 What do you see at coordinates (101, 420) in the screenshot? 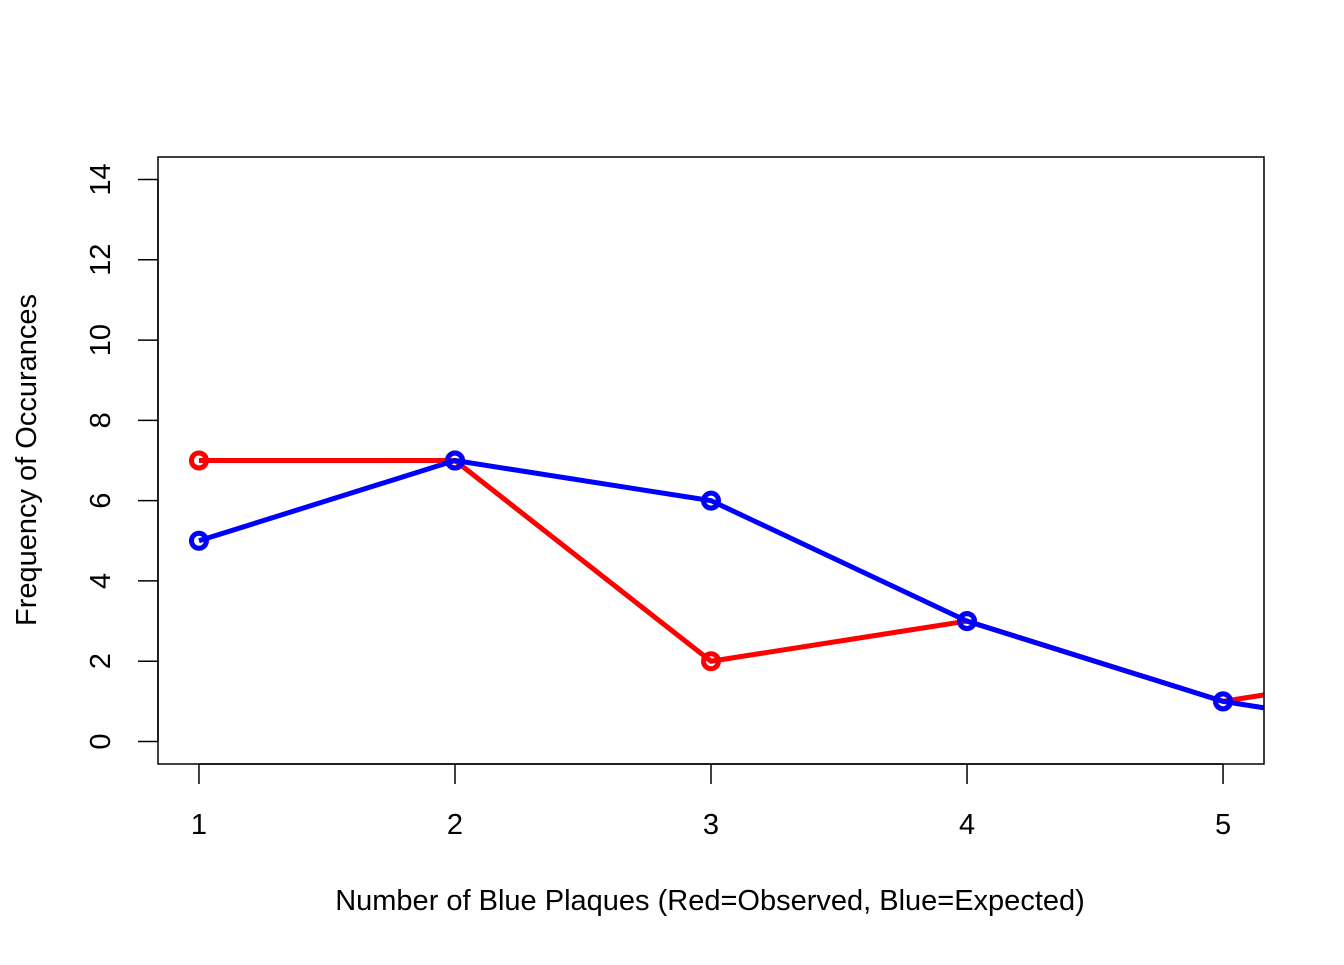
I see `y-tick-label: 8` at bounding box center [101, 420].